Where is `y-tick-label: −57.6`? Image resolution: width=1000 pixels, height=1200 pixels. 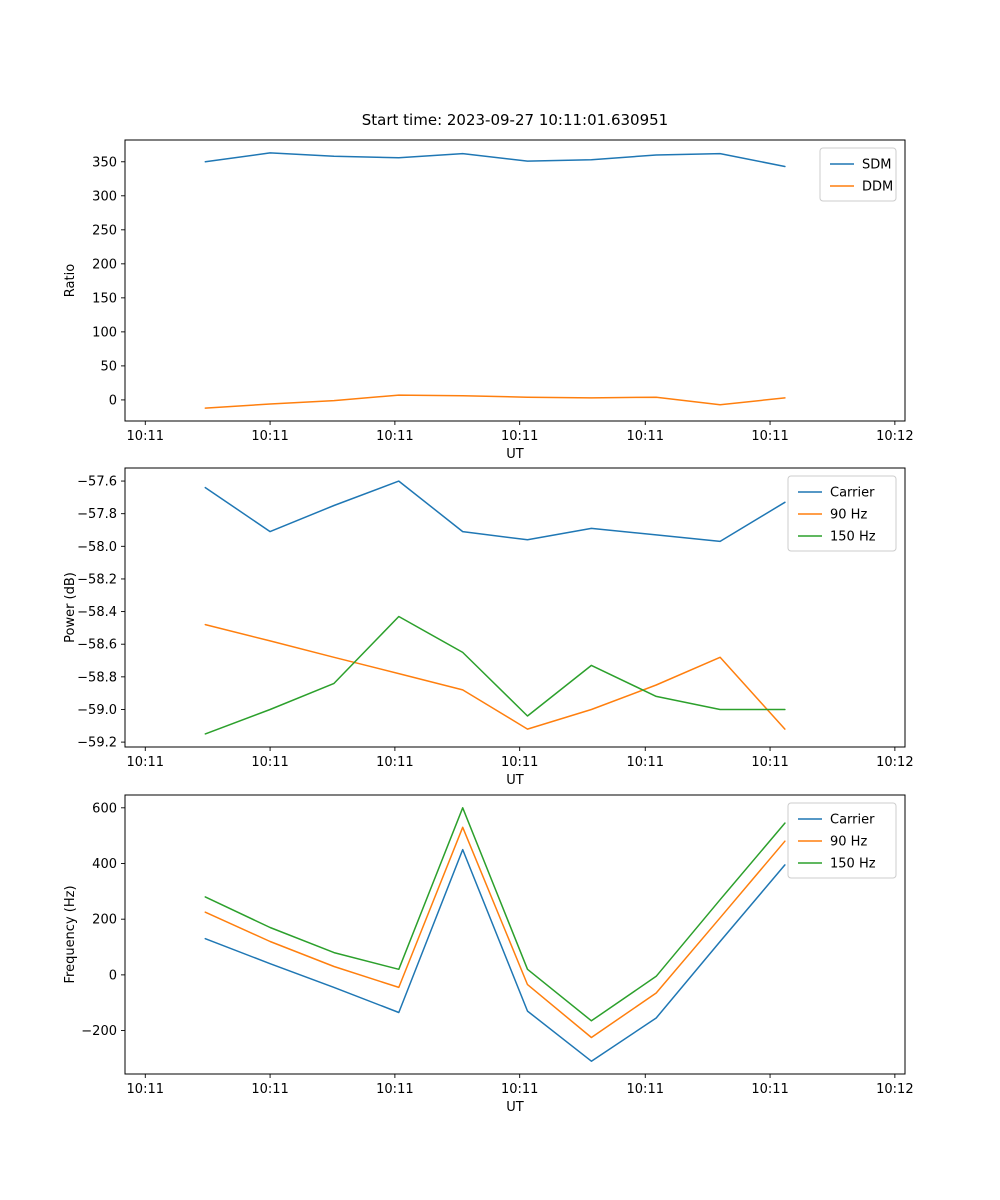 y-tick-label: −57.6 is located at coordinates (97, 482).